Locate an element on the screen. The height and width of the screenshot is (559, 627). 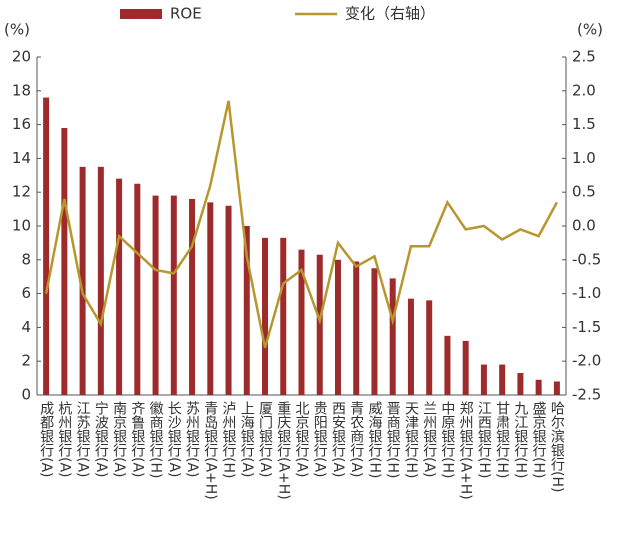
y-tick-label: 4 is located at coordinates (26, 327).